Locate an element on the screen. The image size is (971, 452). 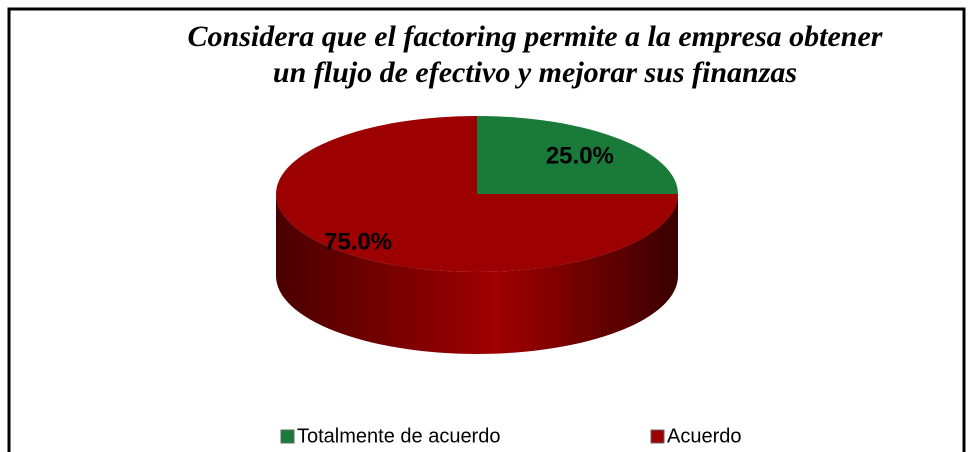
legend-label: Totalmente de acuerdo is located at coordinates (398, 436).